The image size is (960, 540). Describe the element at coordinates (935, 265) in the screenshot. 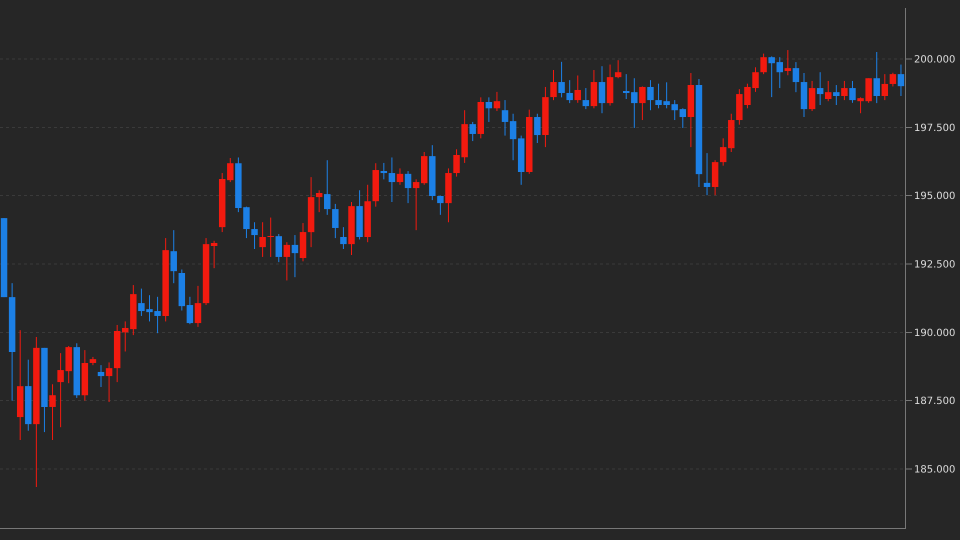

I see `y-tick-label: 192.500` at that location.